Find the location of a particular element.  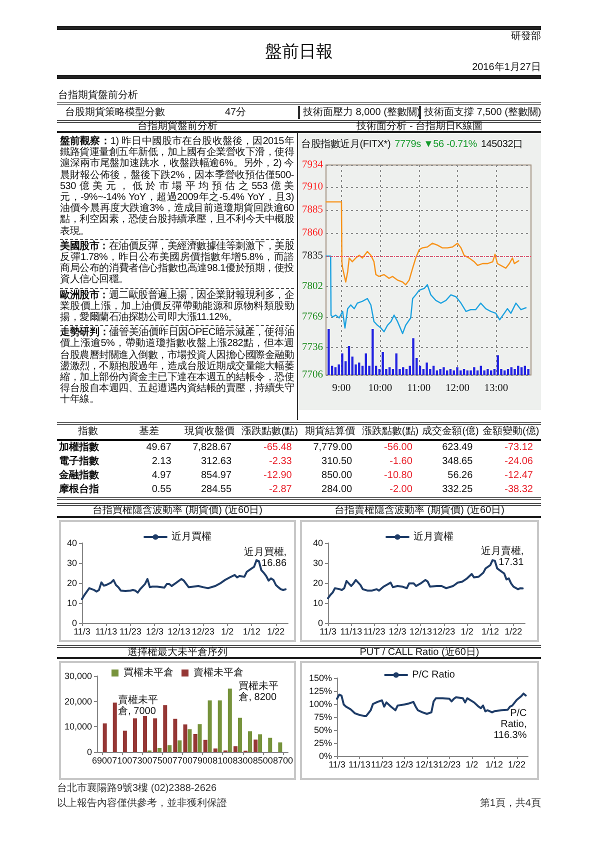

y-tick-label: 7769 is located at coordinates (312, 316).